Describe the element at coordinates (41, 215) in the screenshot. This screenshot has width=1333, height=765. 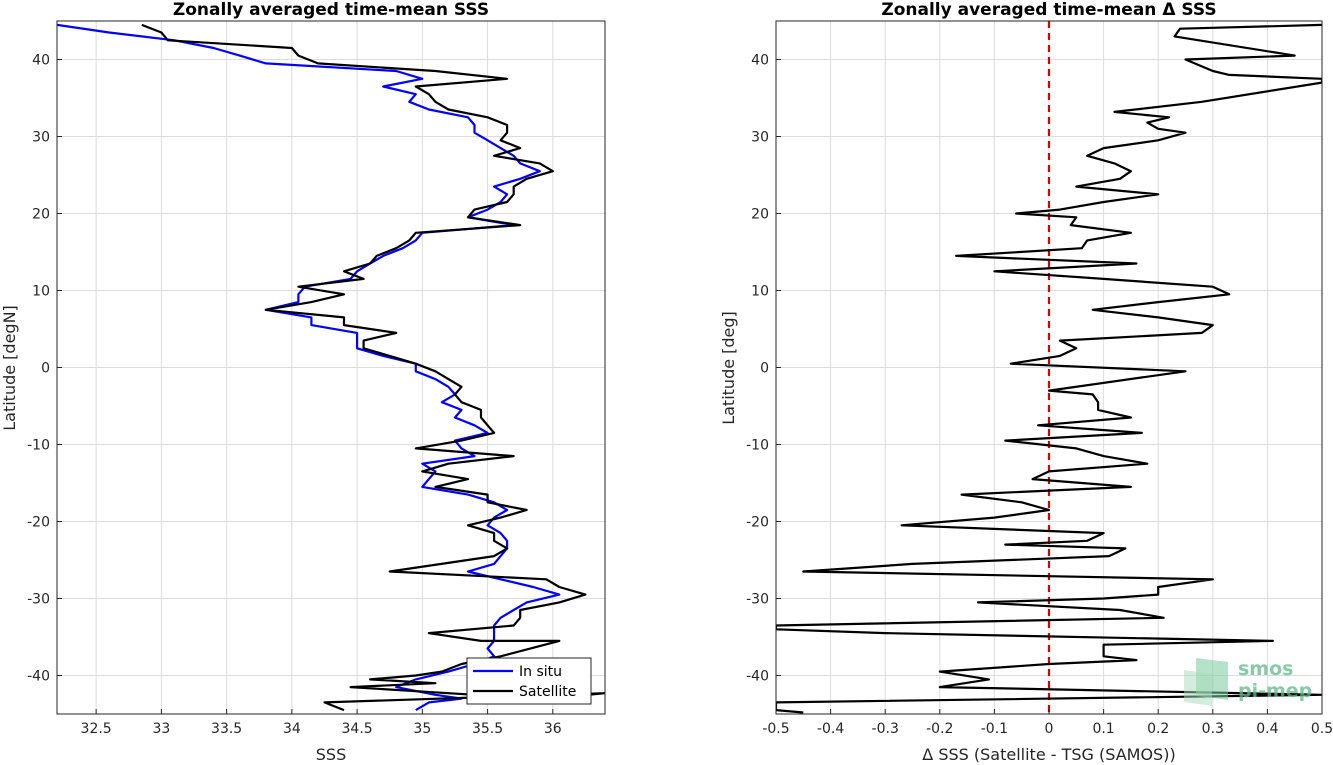
I see `left-y-tick-label: 20` at that location.